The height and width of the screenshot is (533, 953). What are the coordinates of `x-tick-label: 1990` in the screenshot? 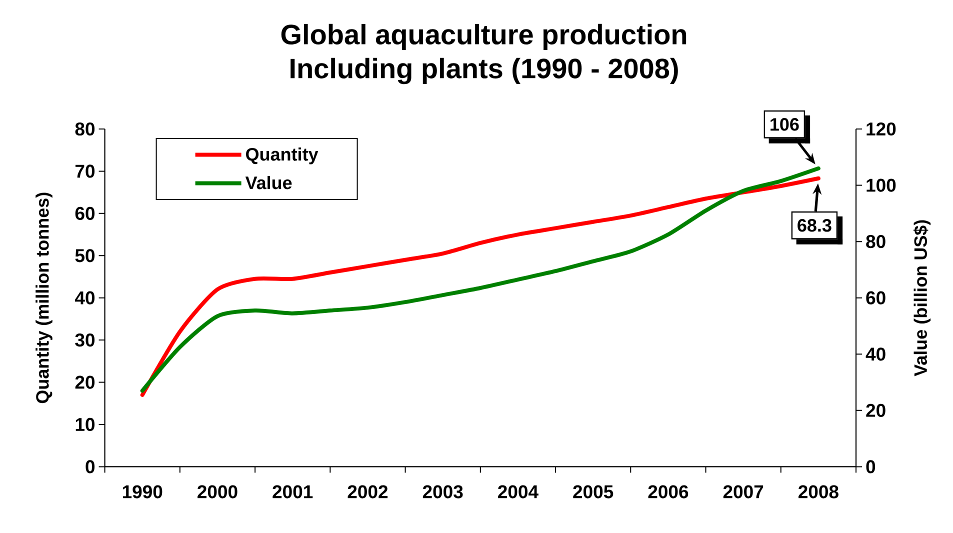 It's located at (142, 491).